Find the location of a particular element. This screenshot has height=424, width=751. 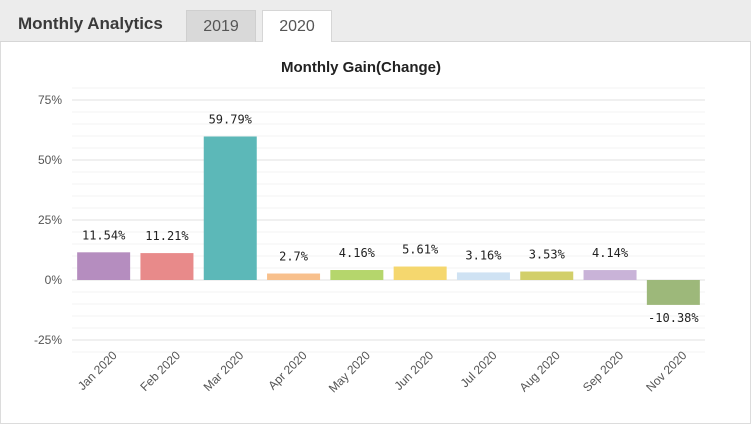

data-label: 11.21% is located at coordinates (167, 236).